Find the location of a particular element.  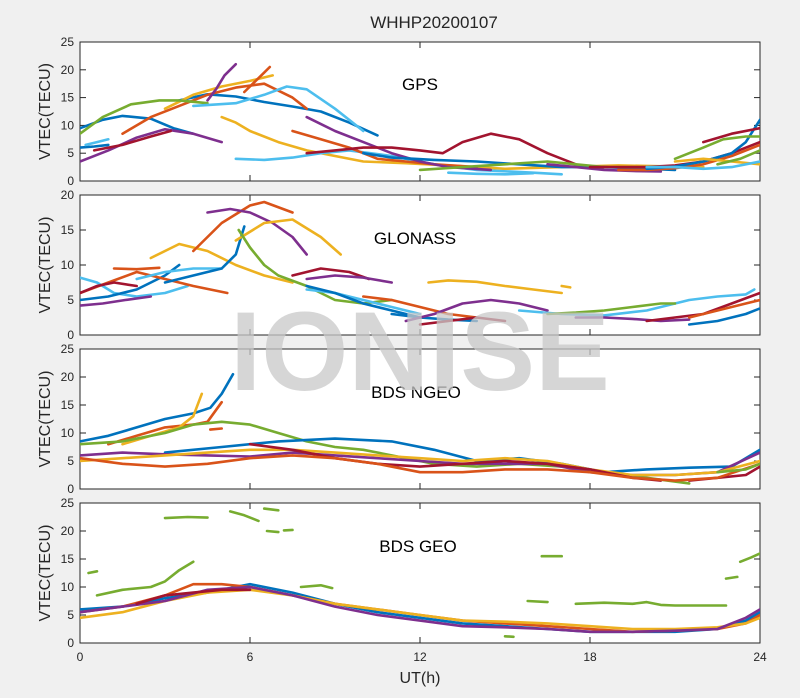

figure-title: WHHP20200107 is located at coordinates (434, 22).